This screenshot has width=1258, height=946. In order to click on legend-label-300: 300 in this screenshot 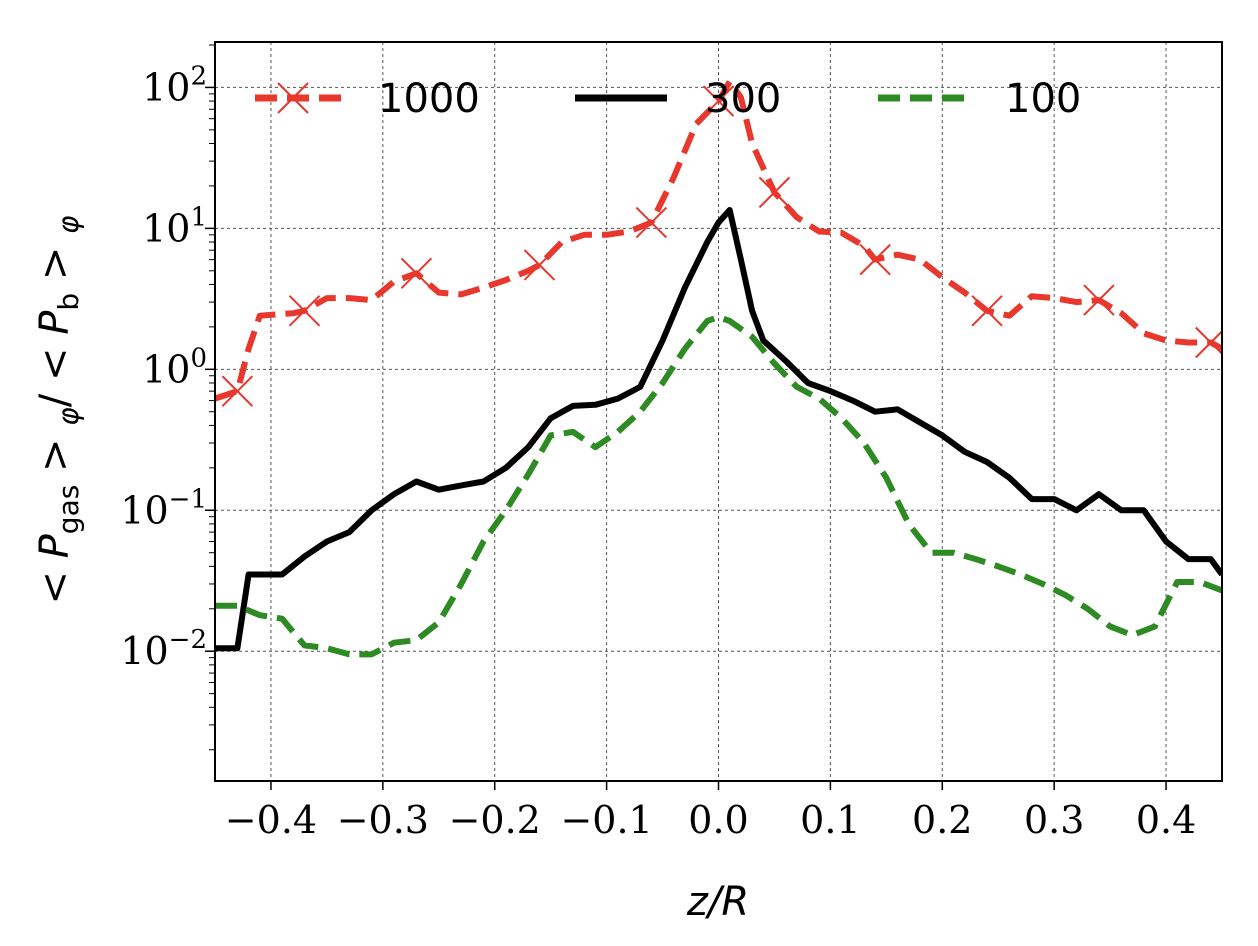, I will do `click(743, 99)`.